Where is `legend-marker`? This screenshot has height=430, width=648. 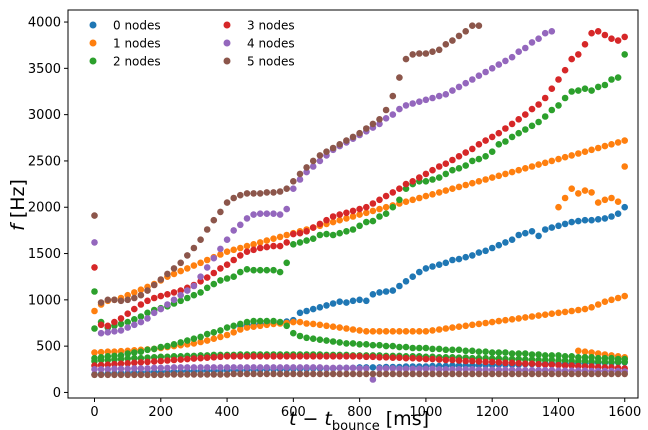 legend-marker is located at coordinates (227, 25).